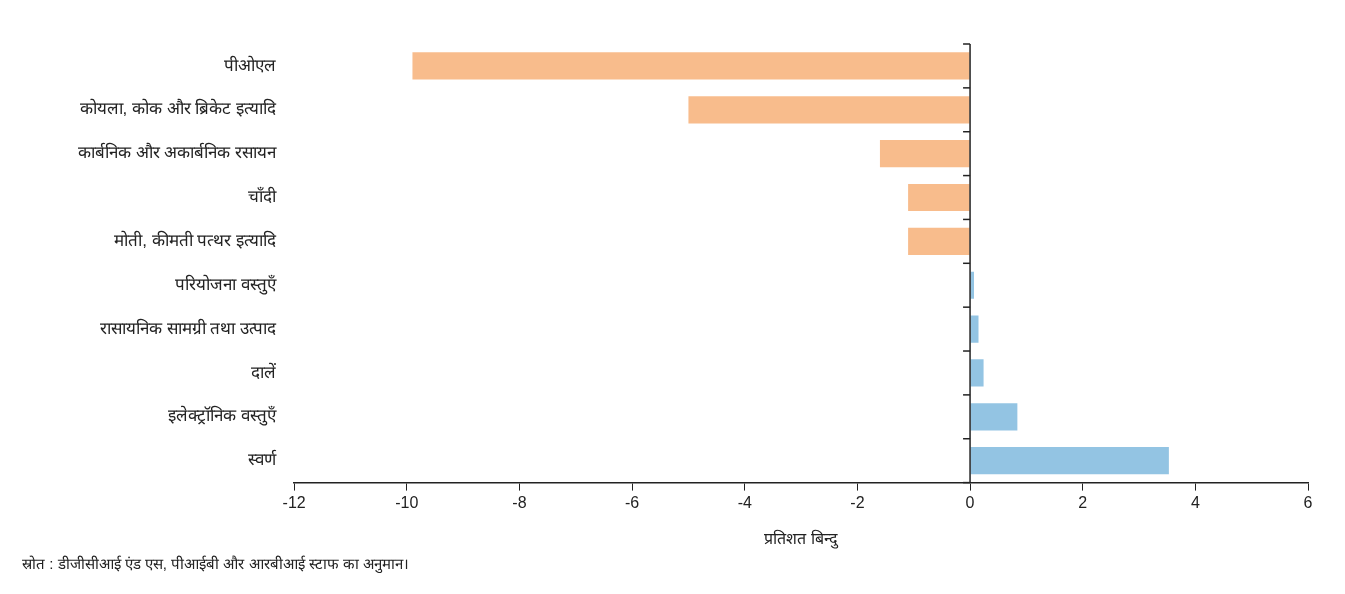  Describe the element at coordinates (178, 152) in the screenshot. I see `y-tick-label: कार्बनिक और अकार्बनिक रसायन` at that location.